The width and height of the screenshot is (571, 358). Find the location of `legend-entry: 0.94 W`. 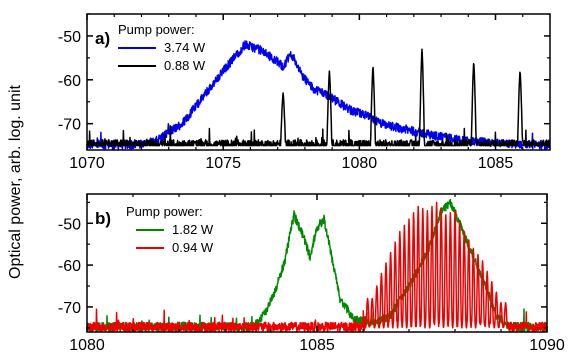

legend-entry: 0.94 W is located at coordinates (193, 247).